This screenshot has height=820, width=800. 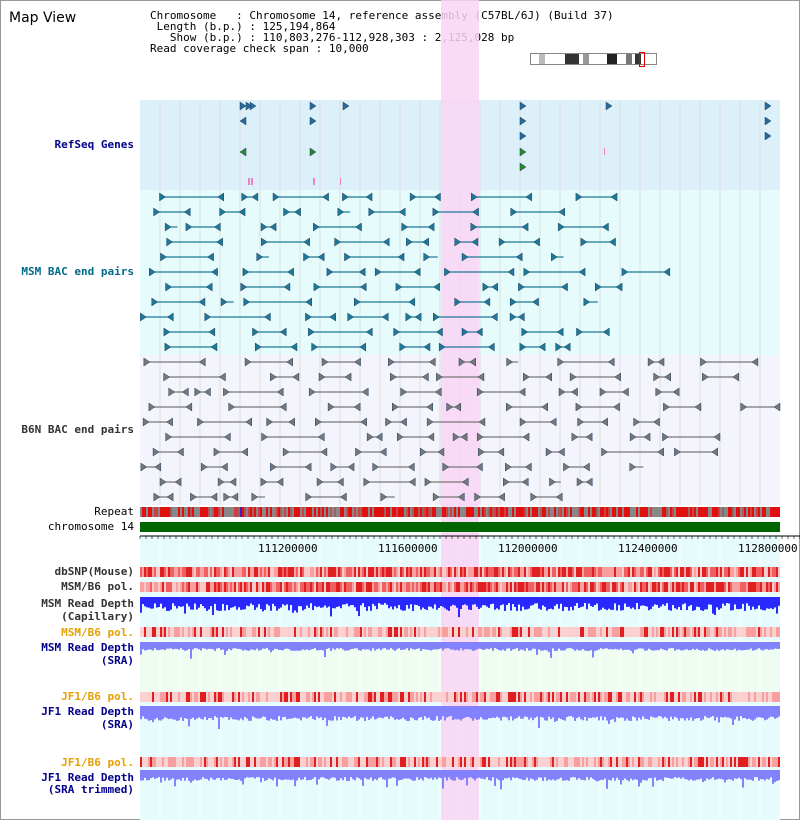 I want to click on jf1-b6-pol-track-label: JF1/B6 pol., so click(x=97, y=696).